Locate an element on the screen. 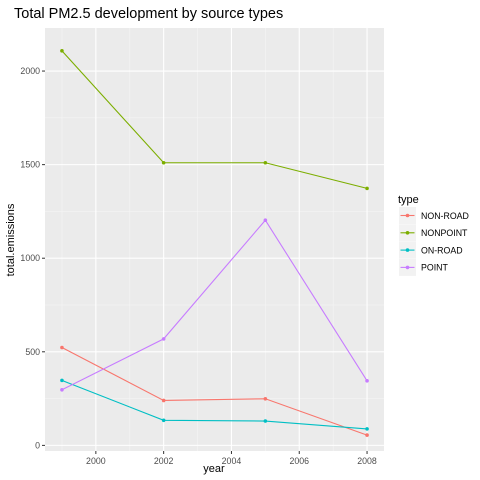 This screenshot has height=480, width=480. x-axis-title: year is located at coordinates (214, 469).